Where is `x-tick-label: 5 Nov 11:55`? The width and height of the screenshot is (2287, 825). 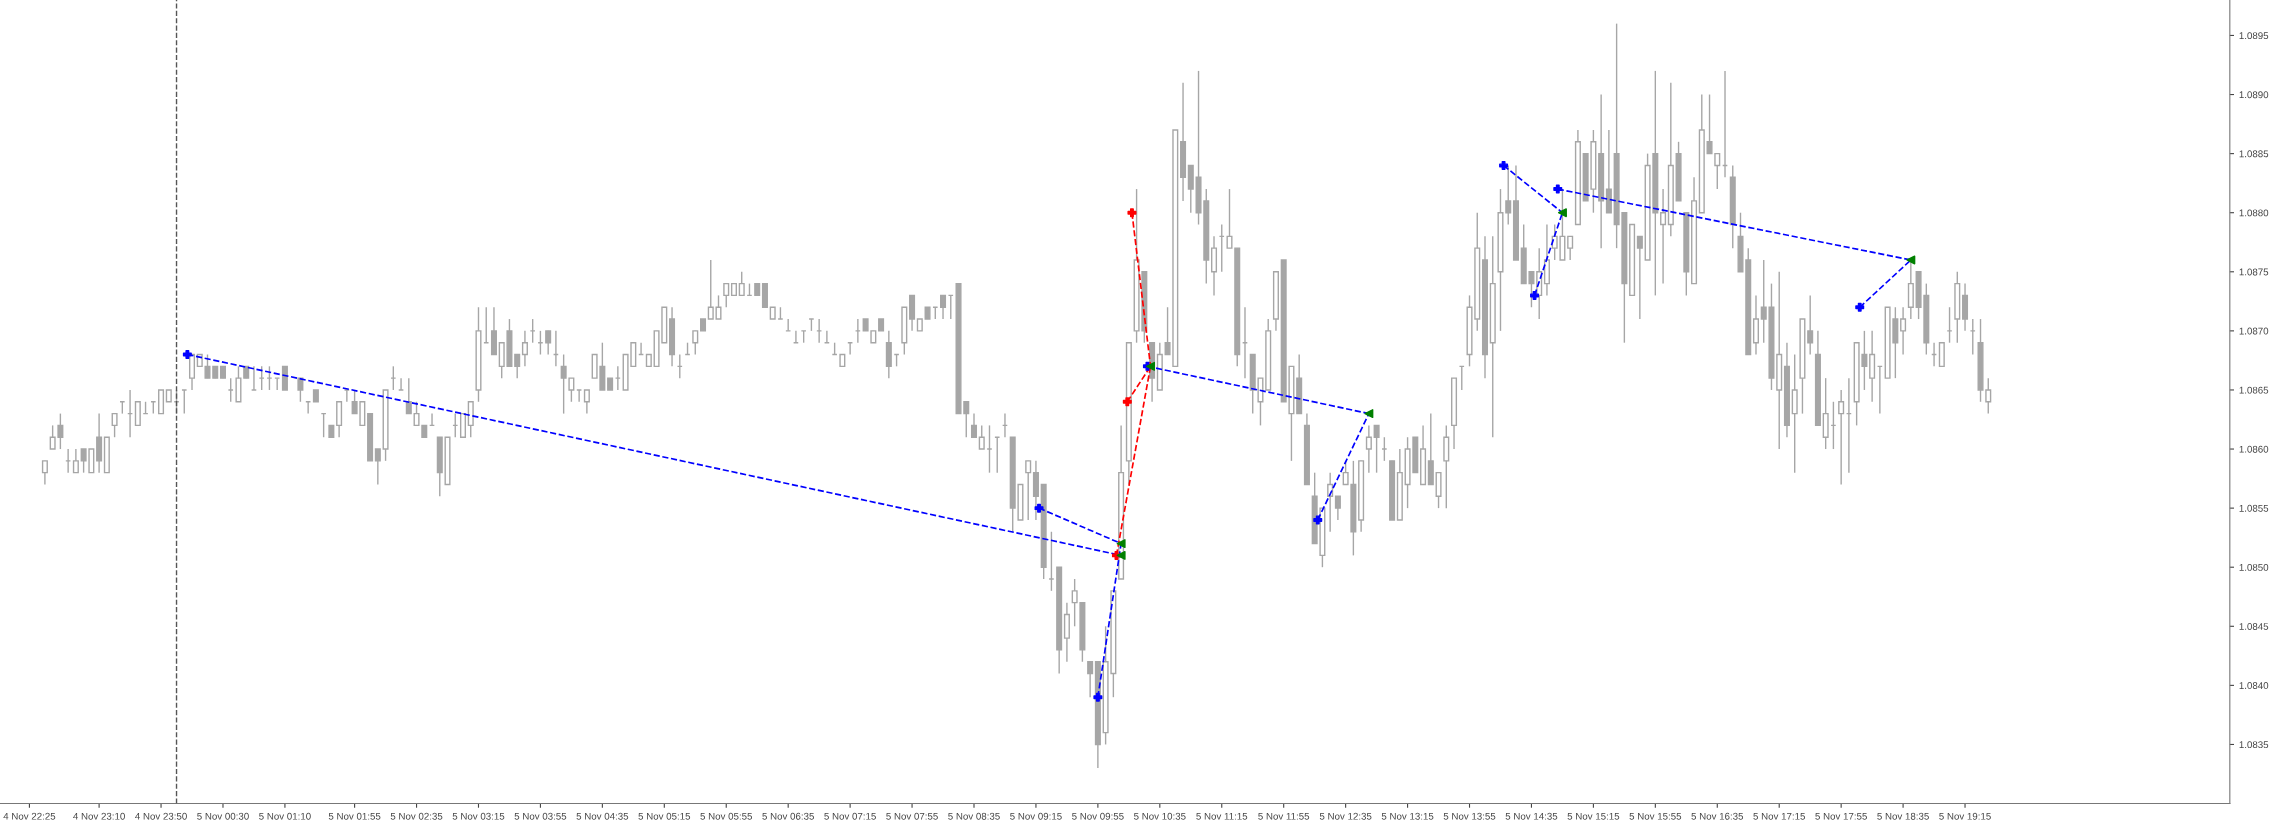
x-tick-label: 5 Nov 11:55 is located at coordinates (1284, 816).